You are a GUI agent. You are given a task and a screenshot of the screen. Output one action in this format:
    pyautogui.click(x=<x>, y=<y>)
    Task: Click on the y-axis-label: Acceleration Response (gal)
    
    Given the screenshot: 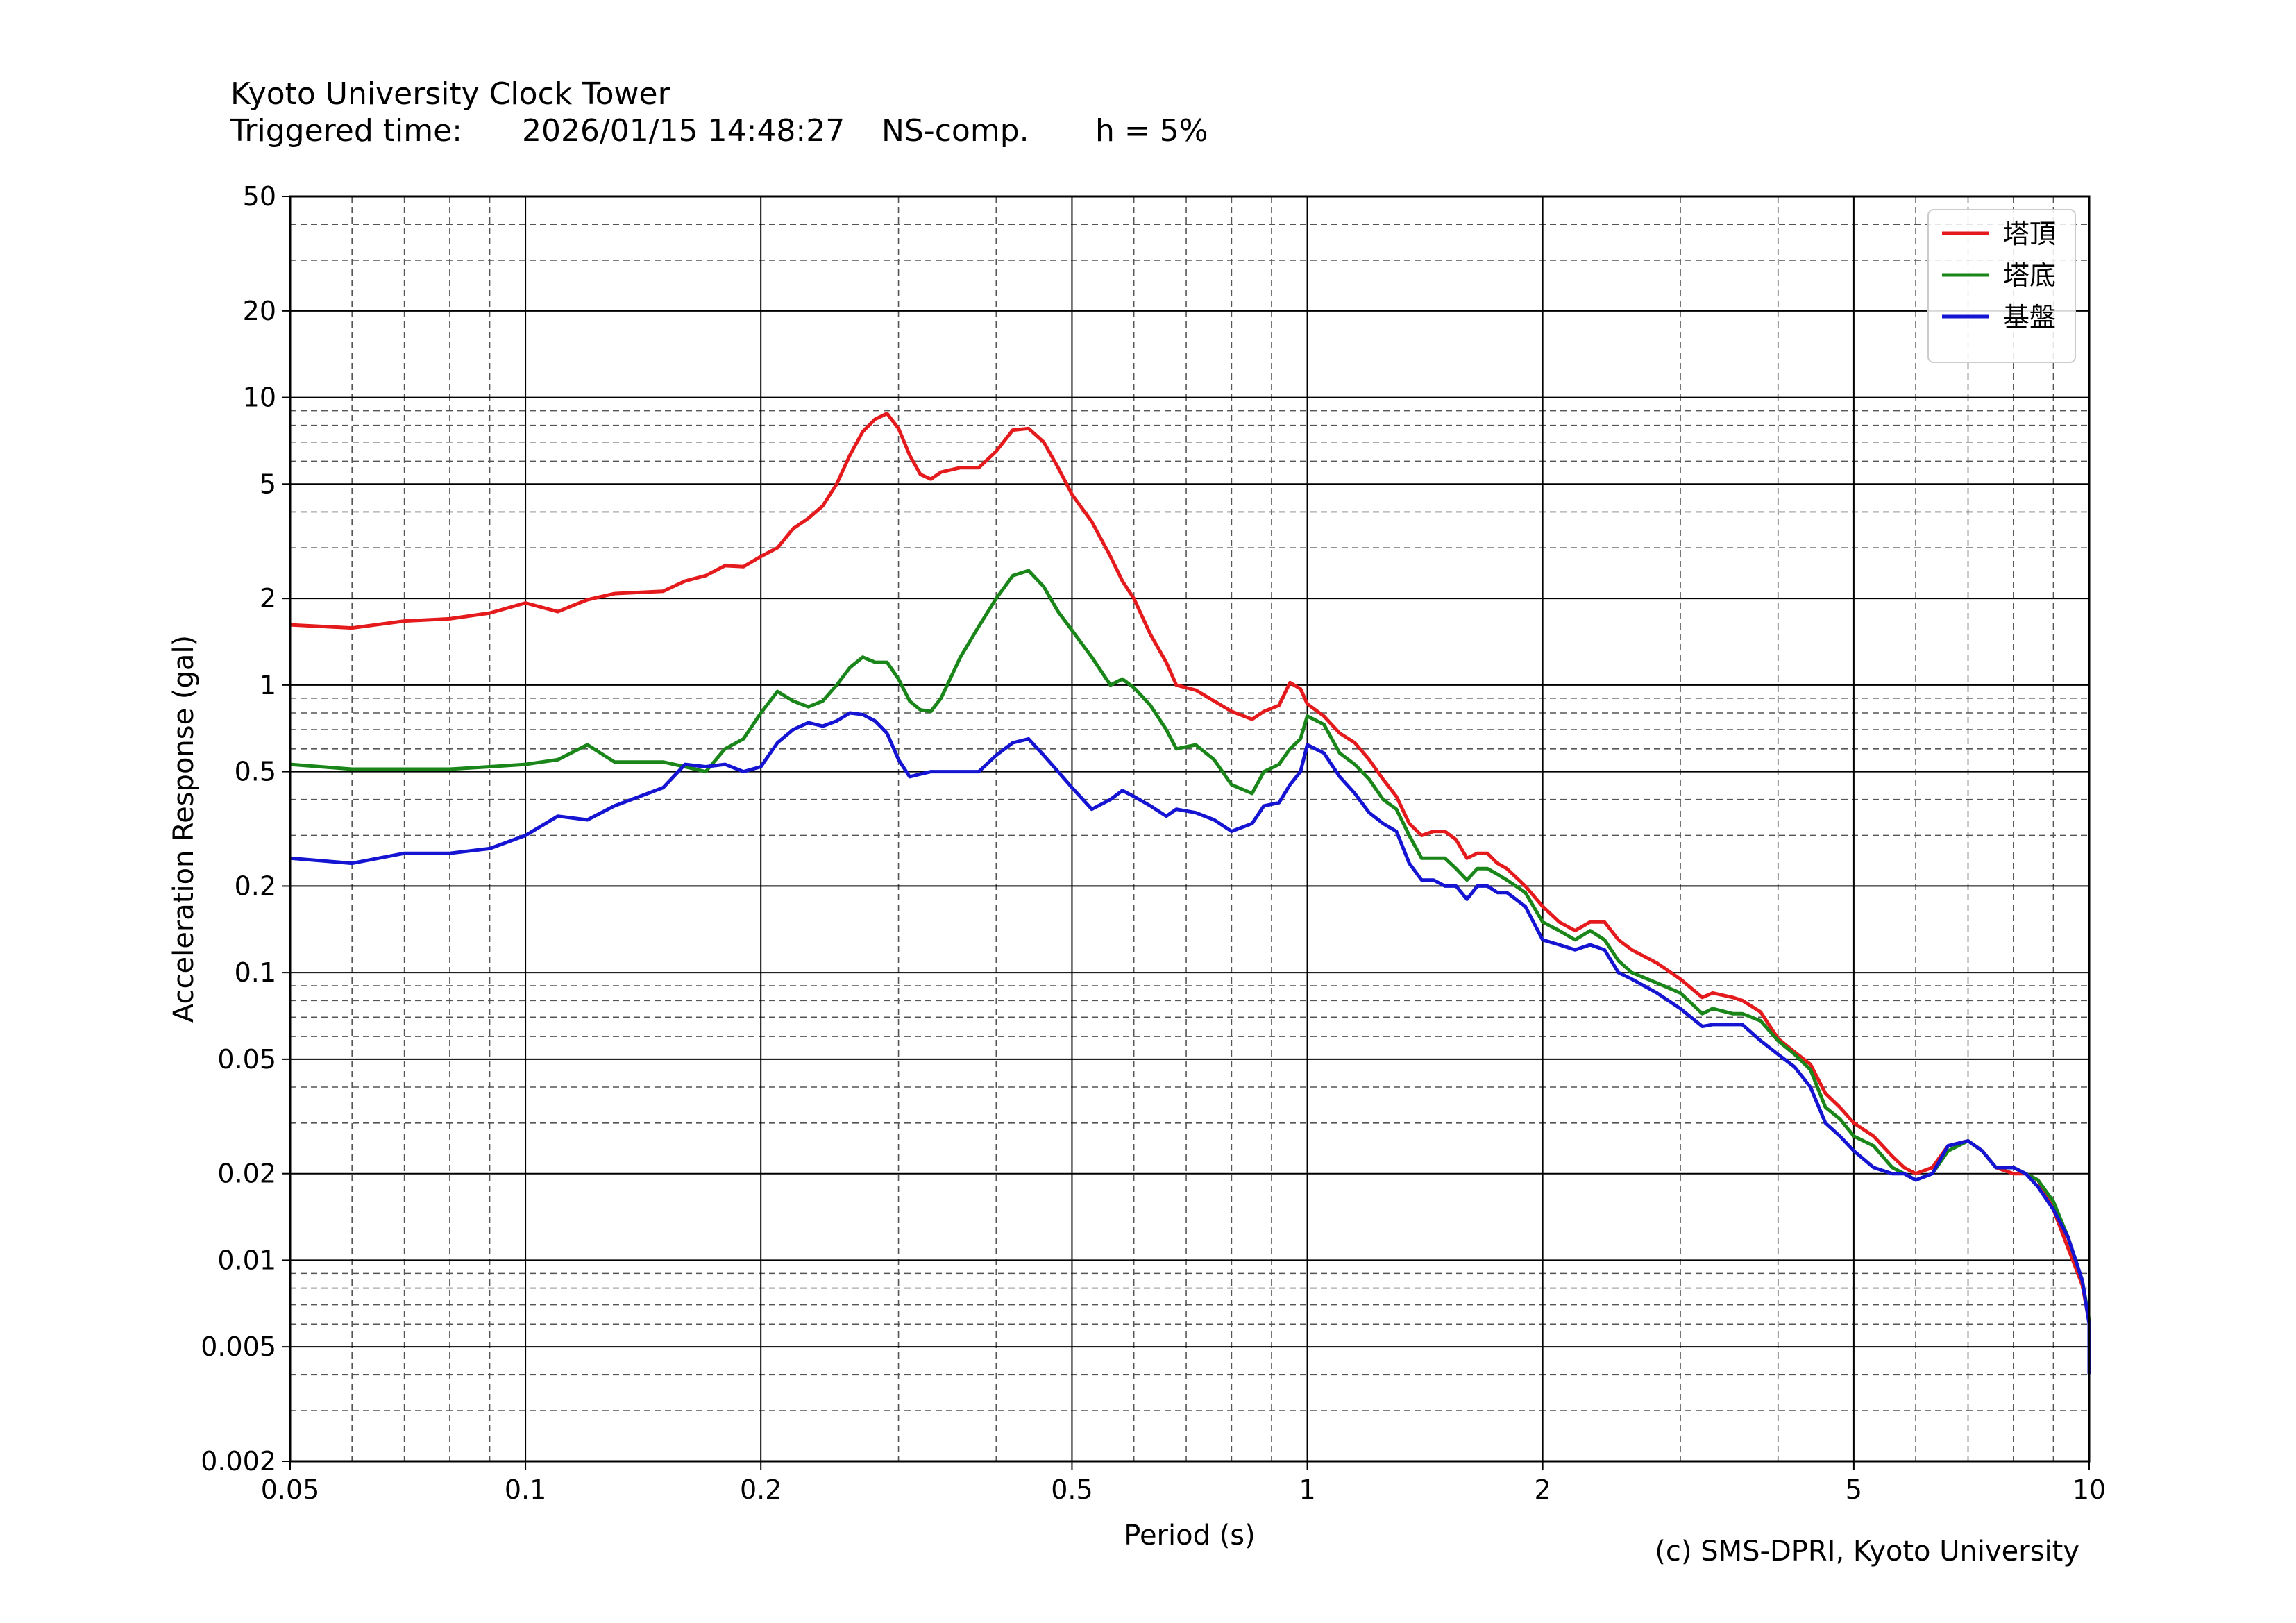 What is the action you would take?
    pyautogui.click(x=184, y=829)
    